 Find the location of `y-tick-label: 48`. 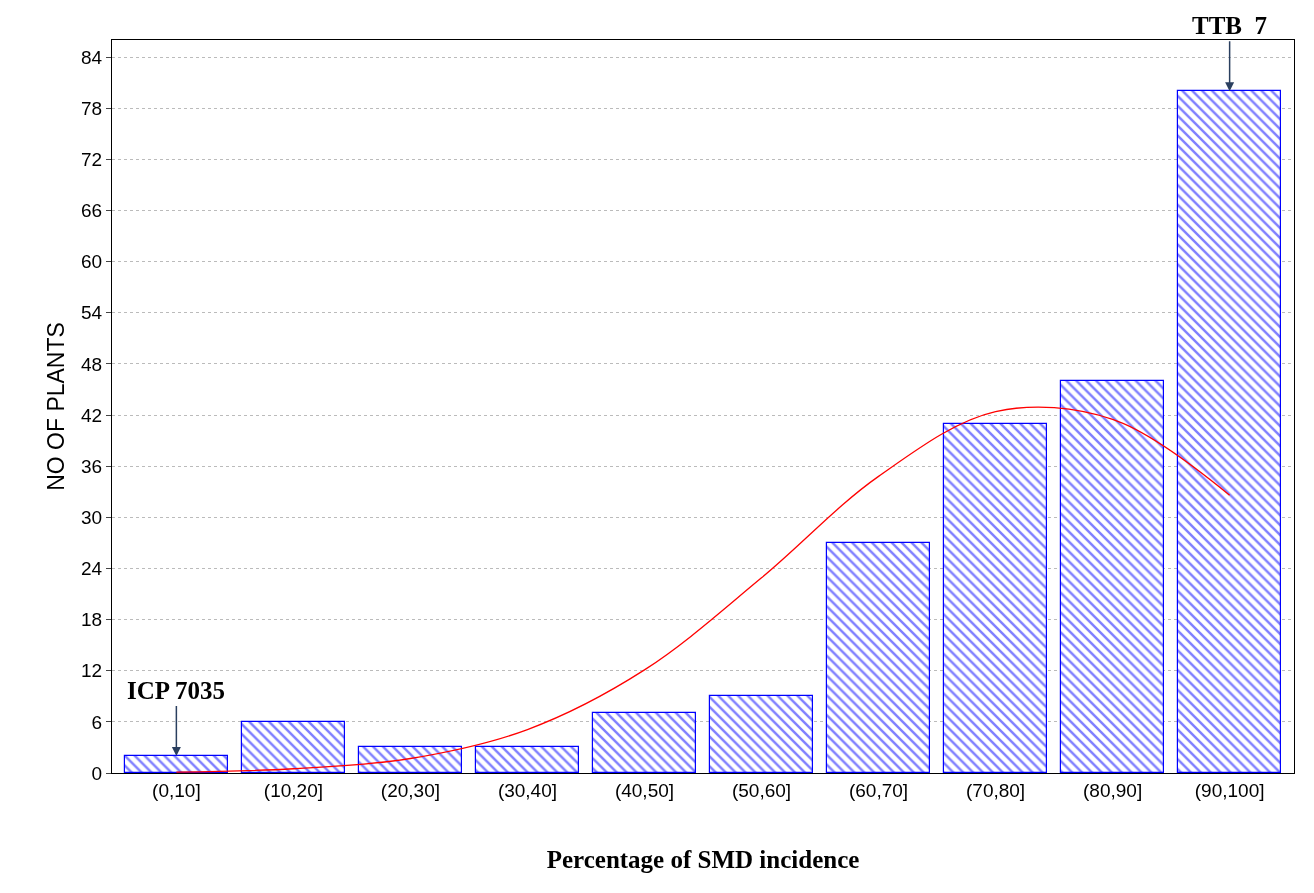

y-tick-label: 48 is located at coordinates (92, 364).